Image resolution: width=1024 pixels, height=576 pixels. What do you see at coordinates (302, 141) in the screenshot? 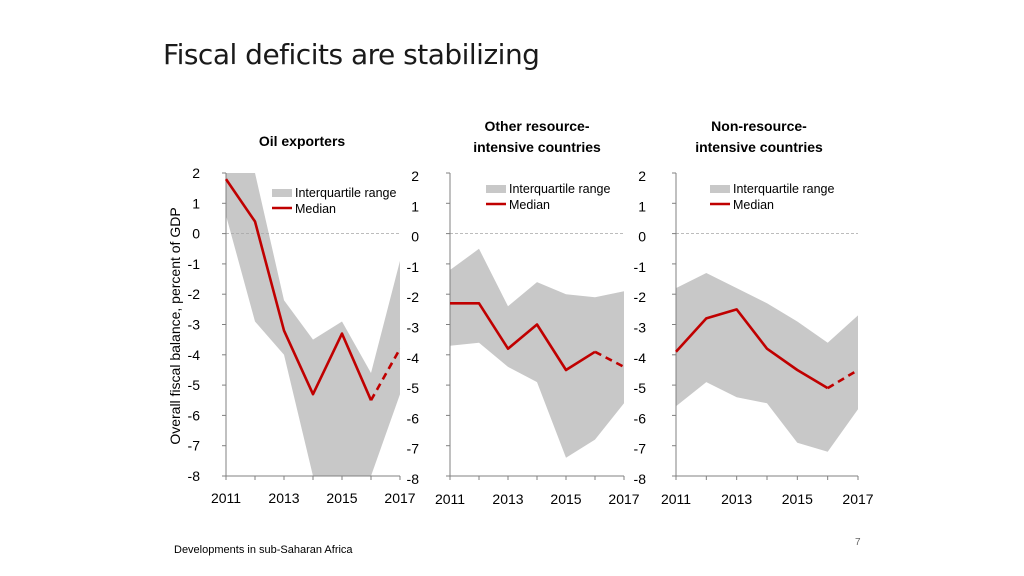
I see `chart-1-title-line: Oil exporters` at bounding box center [302, 141].